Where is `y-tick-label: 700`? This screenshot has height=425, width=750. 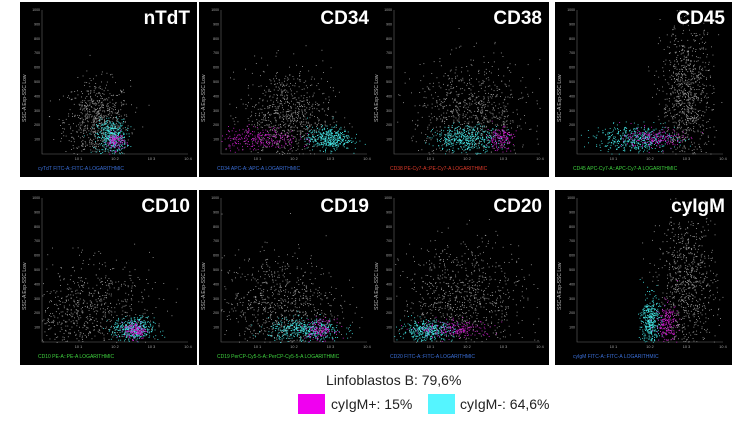
y-tick-label: 700 is located at coordinates (389, 53).